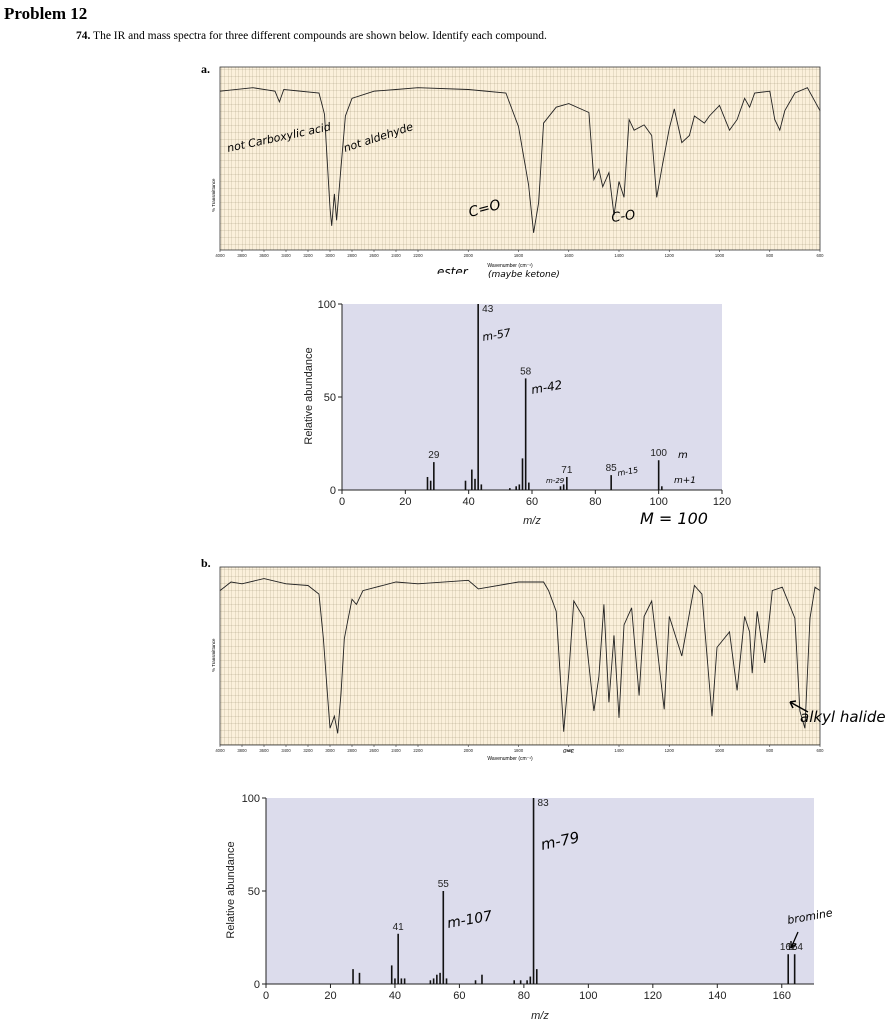  What do you see at coordinates (658, 502) in the screenshot?
I see `ms-x-tick-label: 100` at bounding box center [658, 502].